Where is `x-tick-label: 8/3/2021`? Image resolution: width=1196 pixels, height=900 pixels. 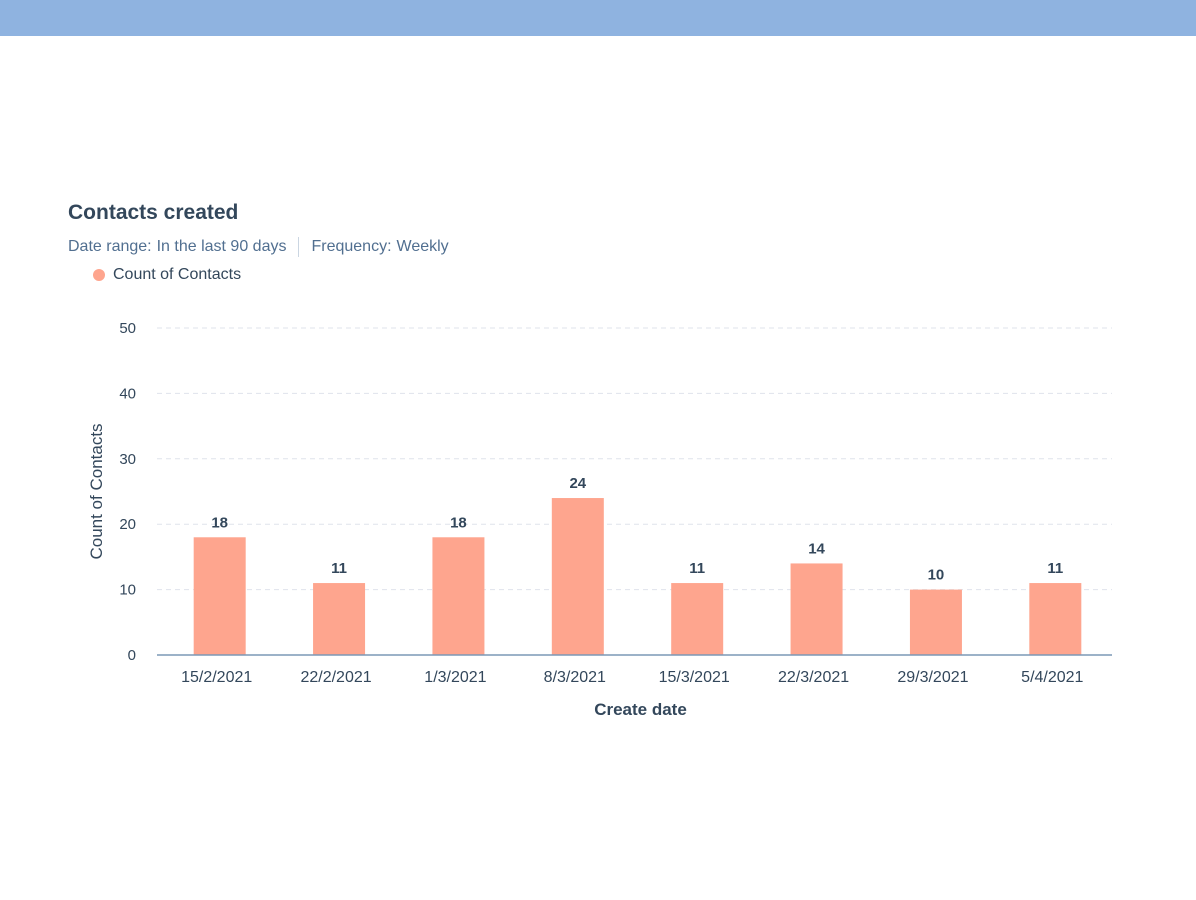 x-tick-label: 8/3/2021 is located at coordinates (575, 677).